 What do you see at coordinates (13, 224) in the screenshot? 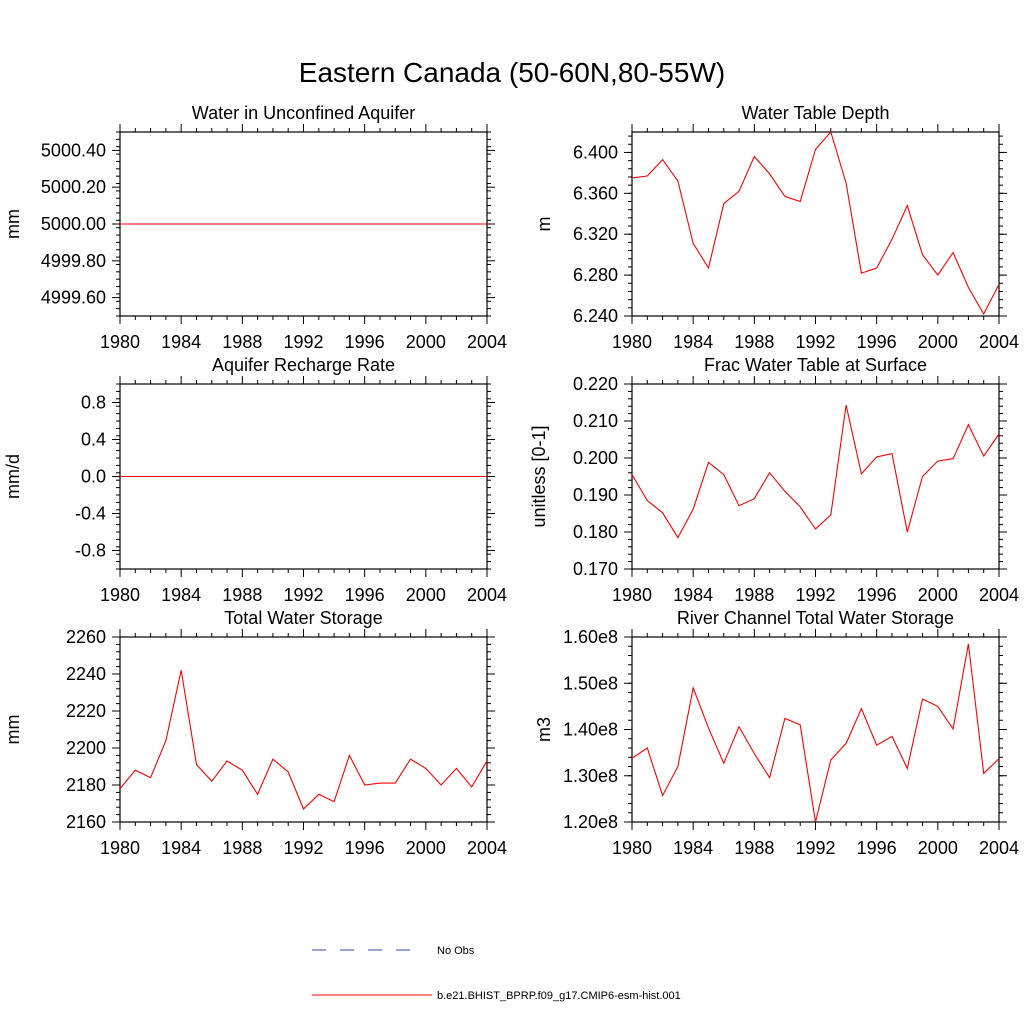
I see `y-axis-label: mm` at bounding box center [13, 224].